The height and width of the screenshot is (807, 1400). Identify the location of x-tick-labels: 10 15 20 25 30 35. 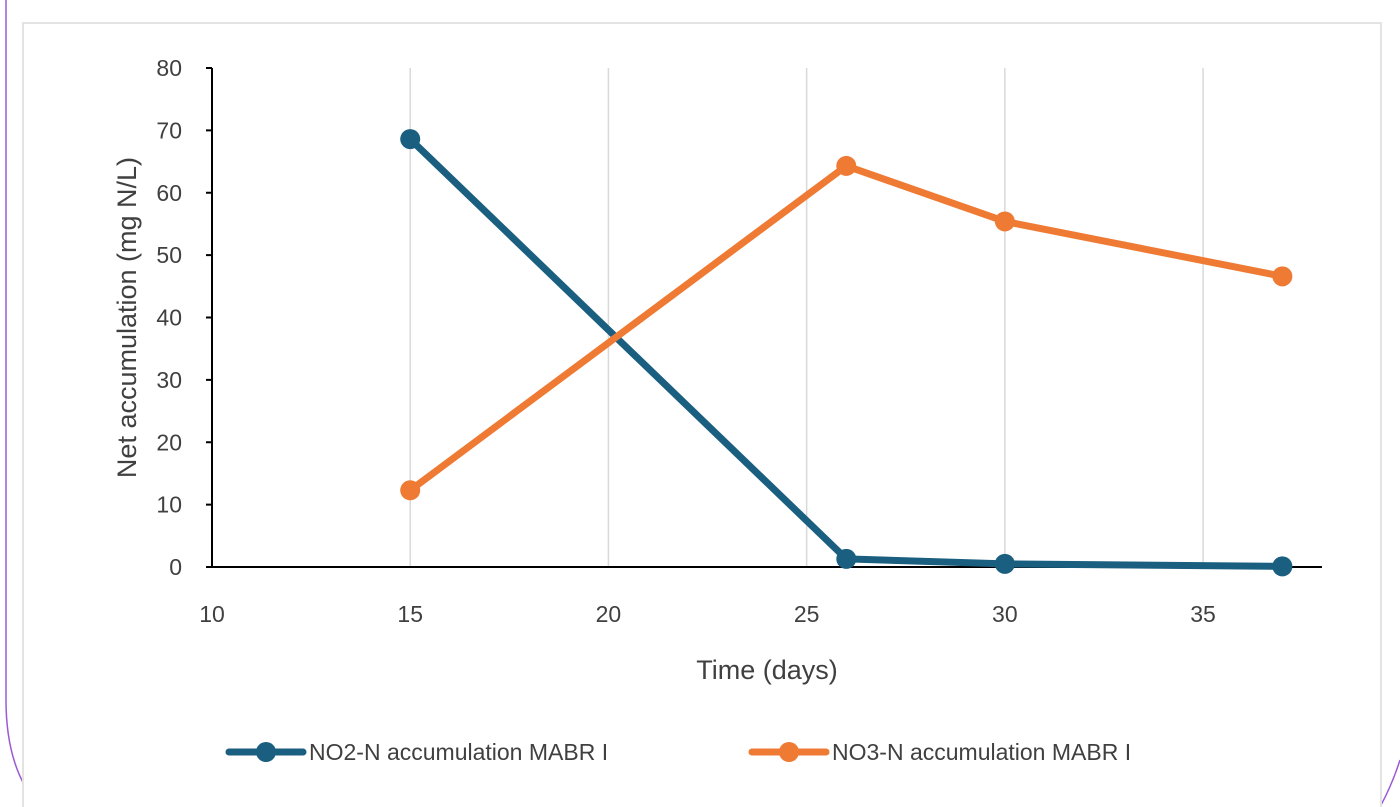
(707, 614).